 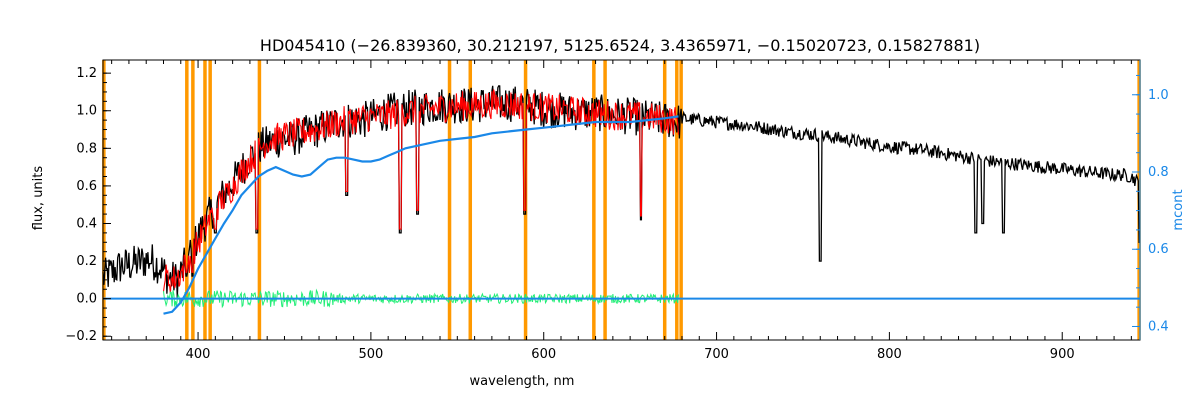 I want to click on x-tick-label: 900, so click(x=1062, y=354).